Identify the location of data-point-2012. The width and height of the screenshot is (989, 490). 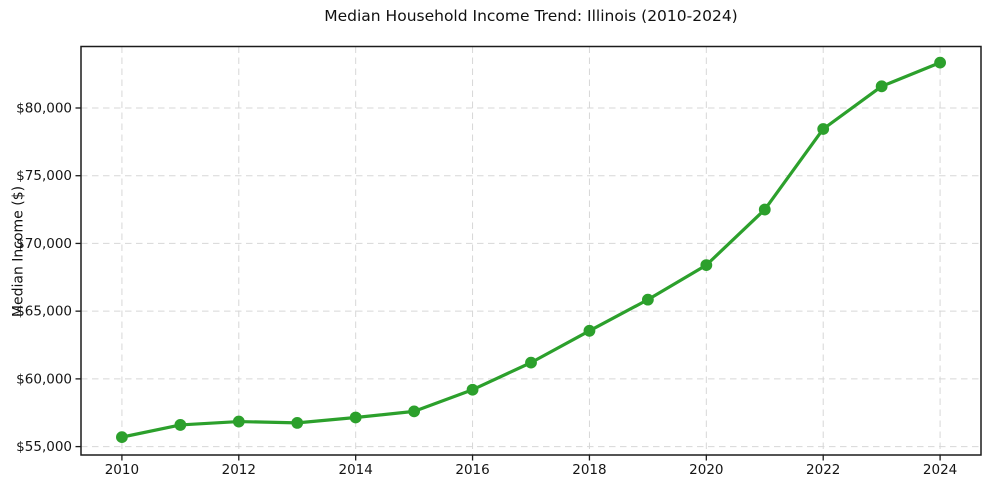
(238, 421).